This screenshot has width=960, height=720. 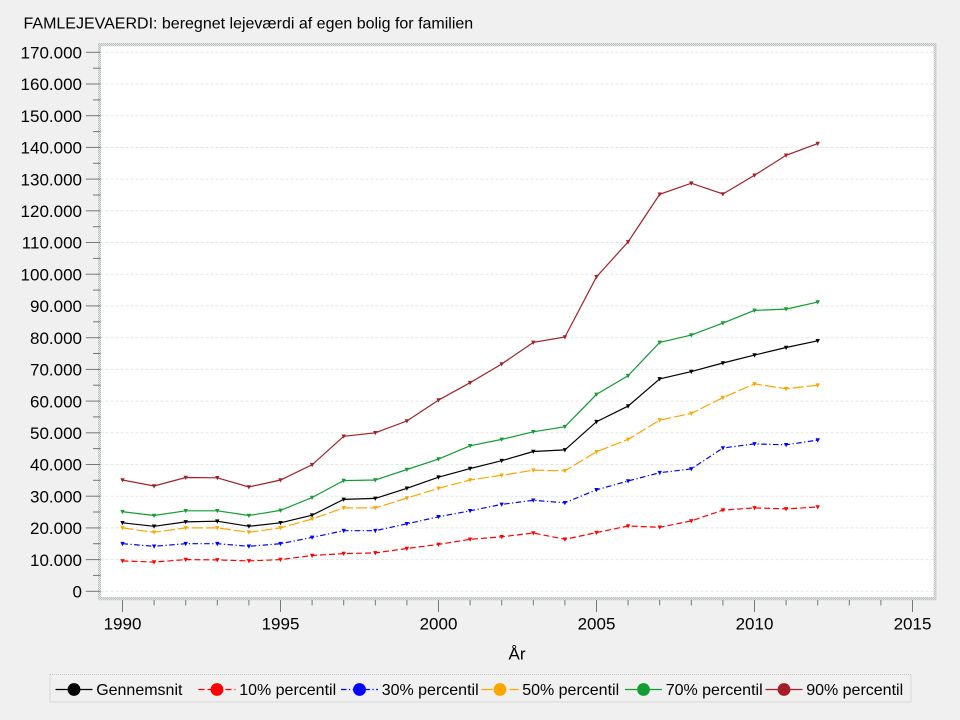 What do you see at coordinates (56, 433) in the screenshot?
I see `svg-text: 50.000` at bounding box center [56, 433].